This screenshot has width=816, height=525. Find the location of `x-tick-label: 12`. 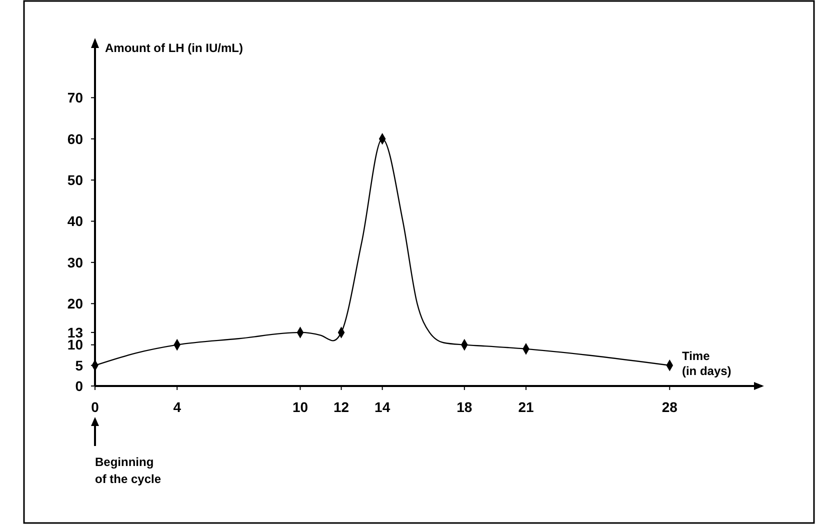

x-tick-label: 12 is located at coordinates (341, 407).